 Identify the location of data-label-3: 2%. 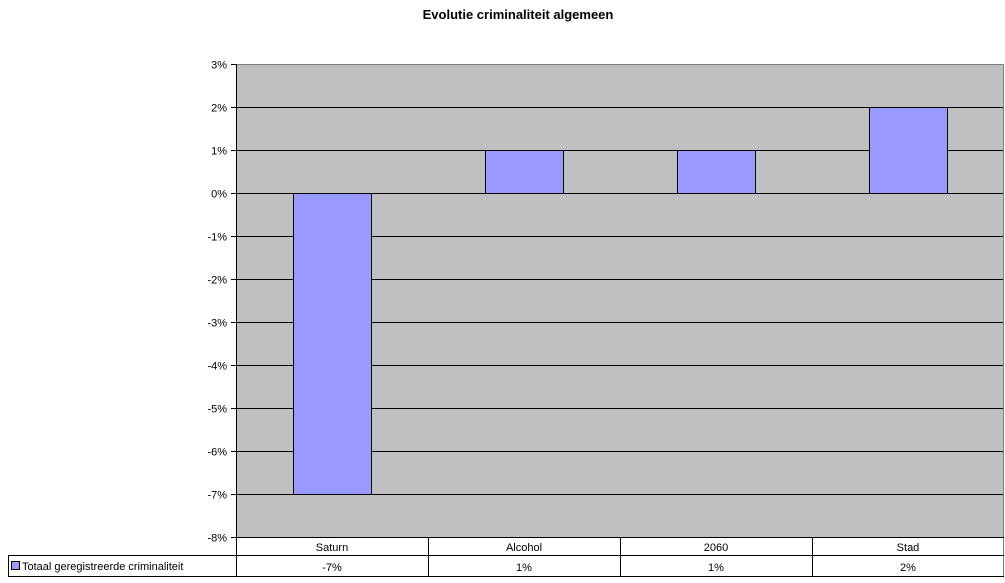
(908, 568).